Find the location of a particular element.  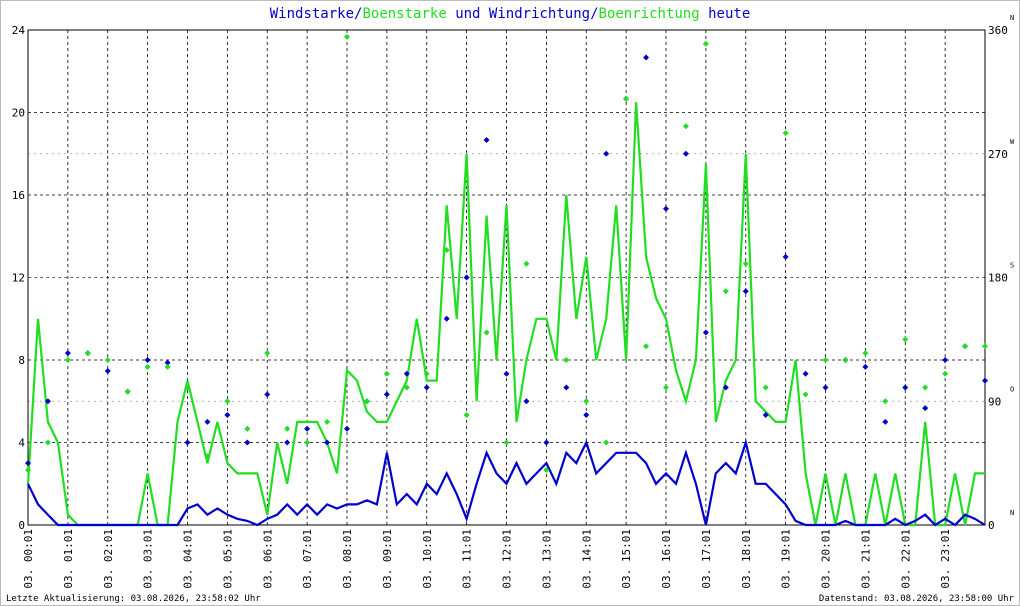

x-tick-label: 03. 14:01 is located at coordinates (586, 559).